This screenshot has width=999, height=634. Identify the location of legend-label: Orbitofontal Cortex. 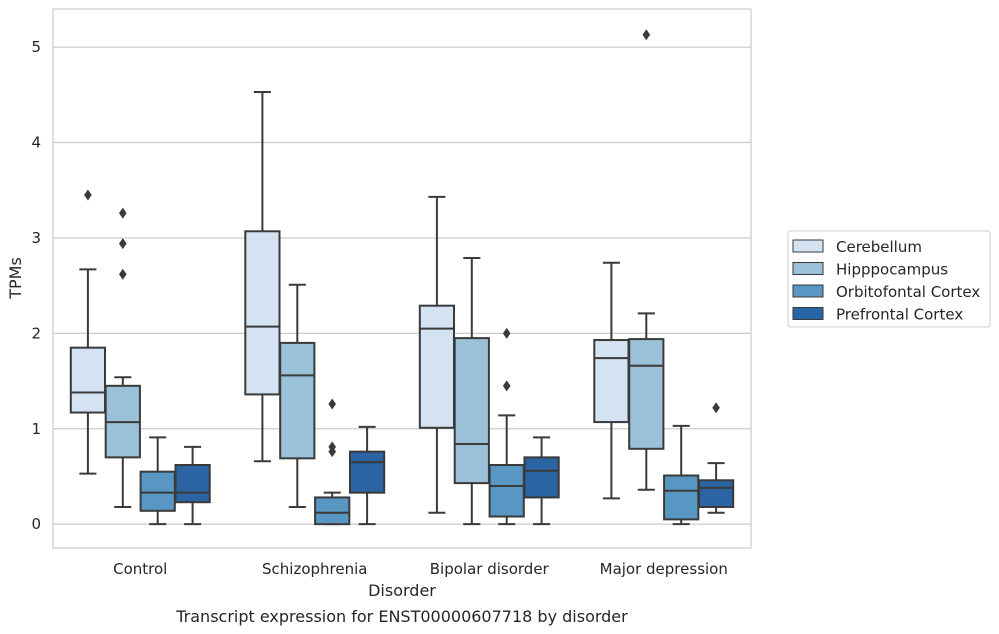
(908, 292).